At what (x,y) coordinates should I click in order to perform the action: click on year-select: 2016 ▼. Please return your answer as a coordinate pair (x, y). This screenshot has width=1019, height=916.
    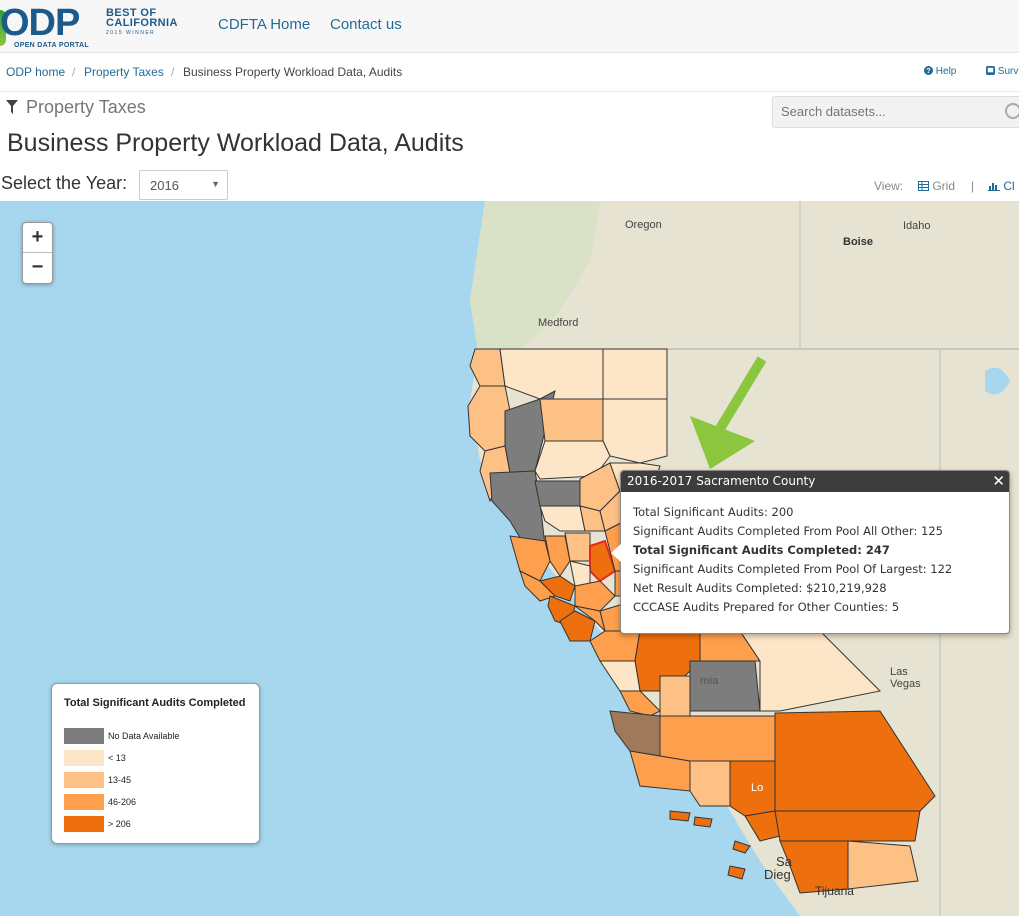
    Looking at the image, I should click on (183, 185).